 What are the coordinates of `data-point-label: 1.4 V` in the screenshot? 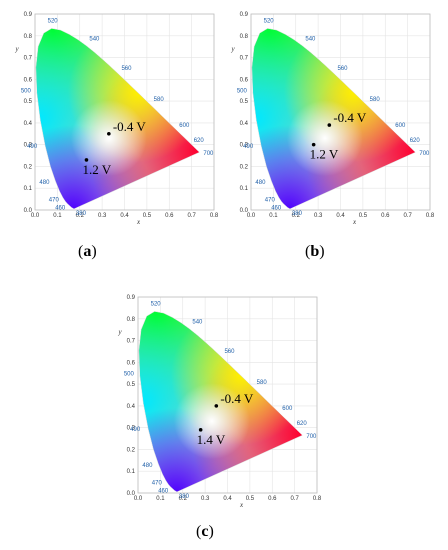 It's located at (211, 439).